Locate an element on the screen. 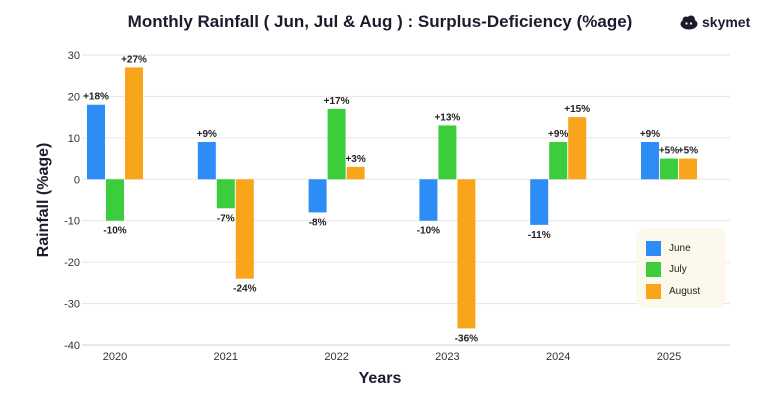 The width and height of the screenshot is (760, 400). bar-august-2024 is located at coordinates (577, 148).